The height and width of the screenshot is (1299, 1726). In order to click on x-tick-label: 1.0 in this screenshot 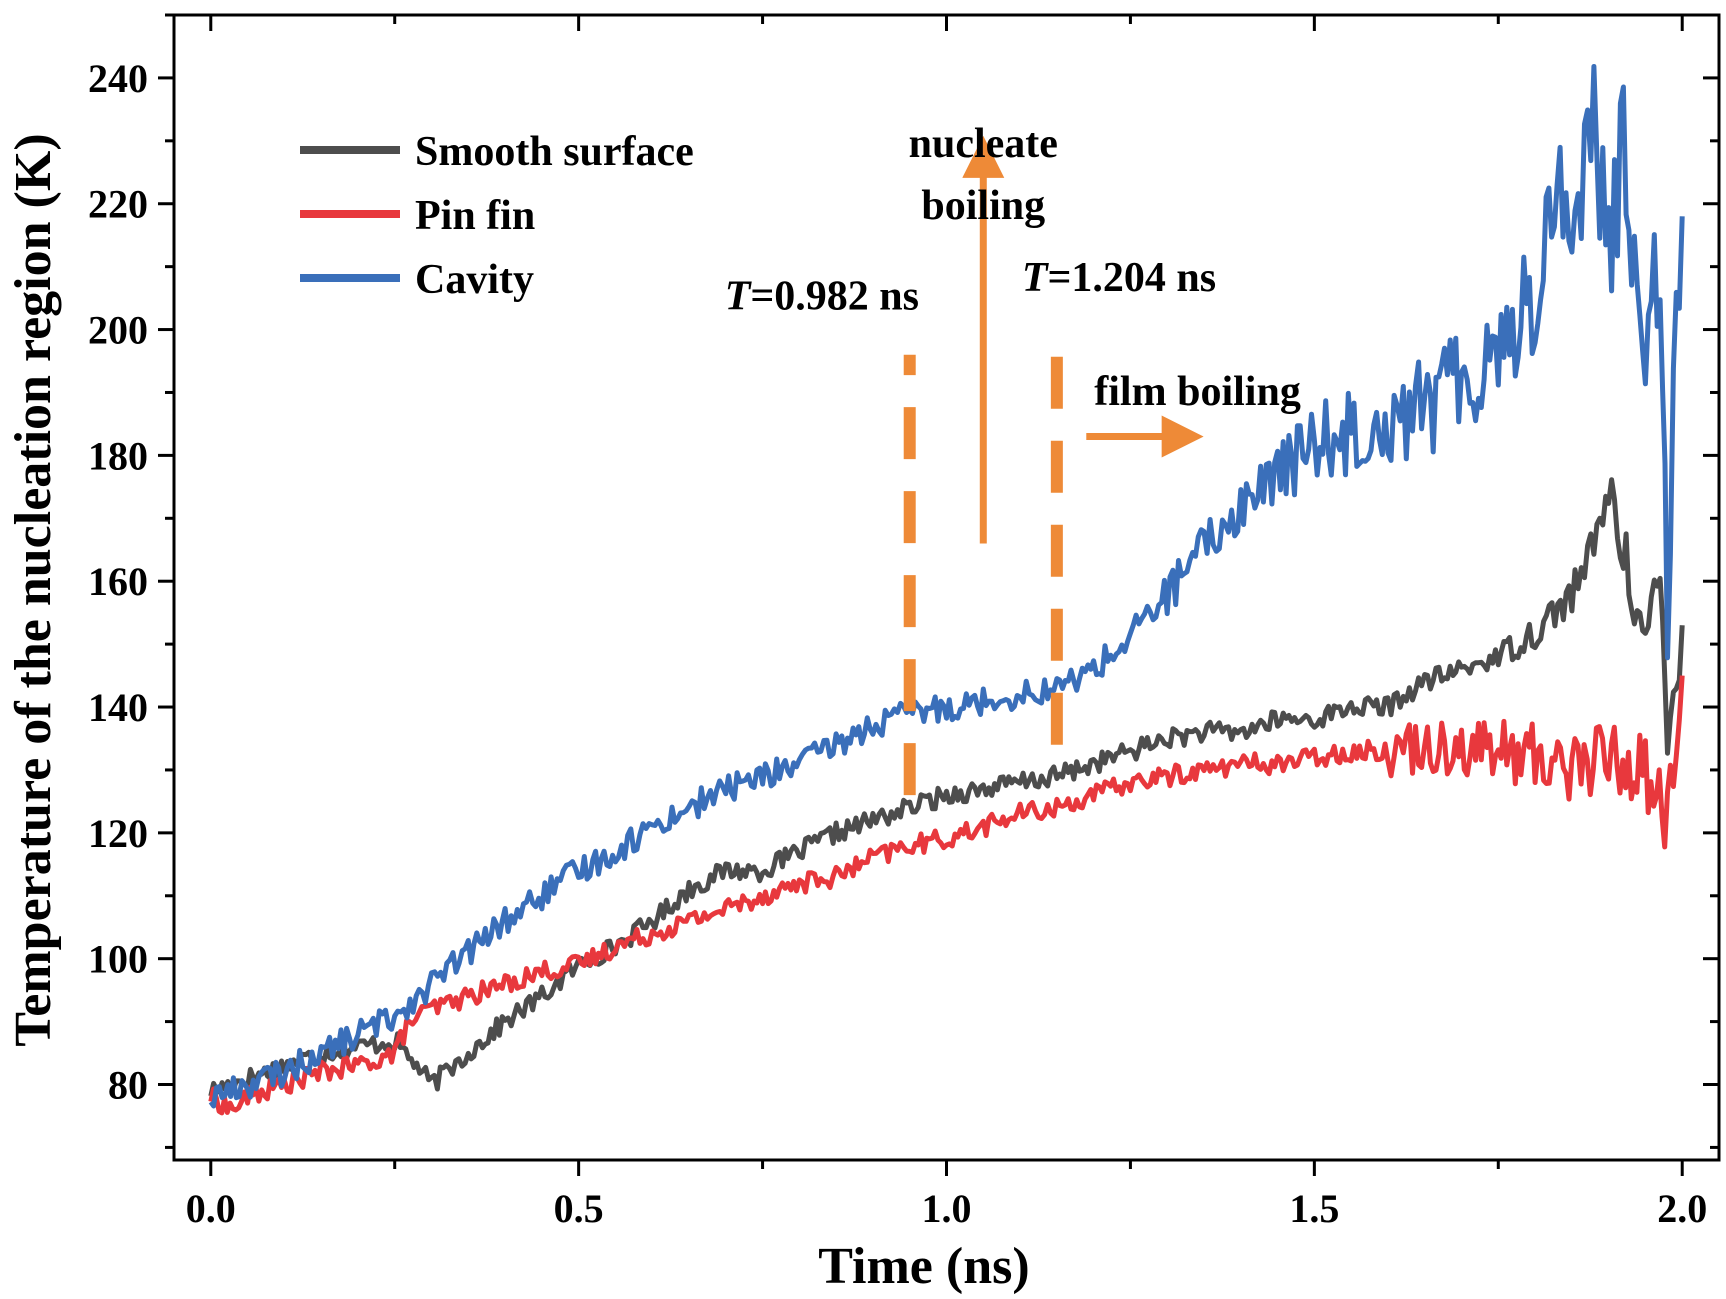, I will do `click(947, 1208)`.